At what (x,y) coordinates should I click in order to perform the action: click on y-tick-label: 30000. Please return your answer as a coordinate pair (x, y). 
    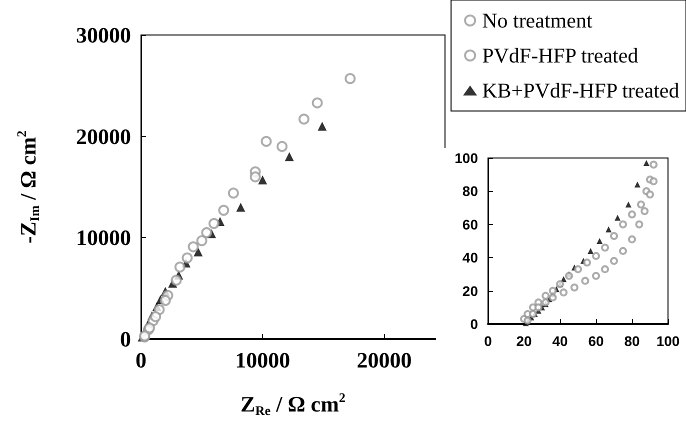
    Looking at the image, I should click on (103, 35).